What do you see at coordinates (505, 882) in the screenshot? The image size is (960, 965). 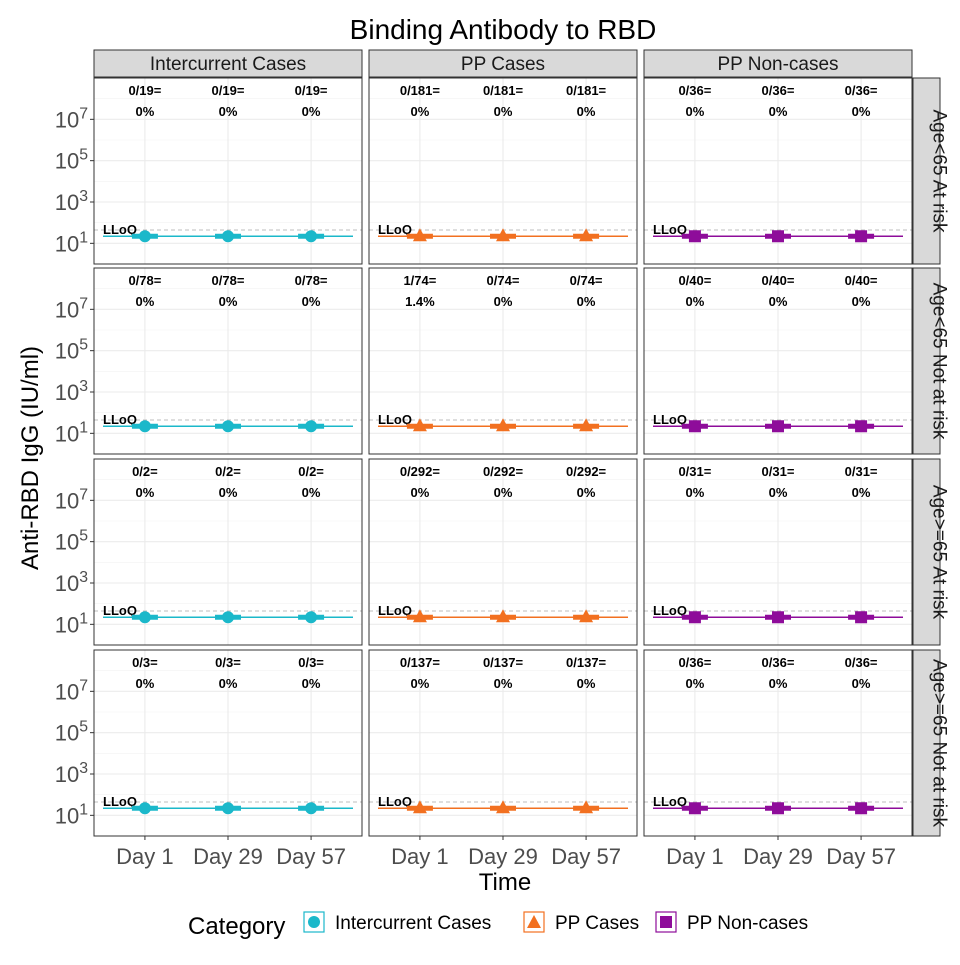 I see `x-axis-title: Time` at bounding box center [505, 882].